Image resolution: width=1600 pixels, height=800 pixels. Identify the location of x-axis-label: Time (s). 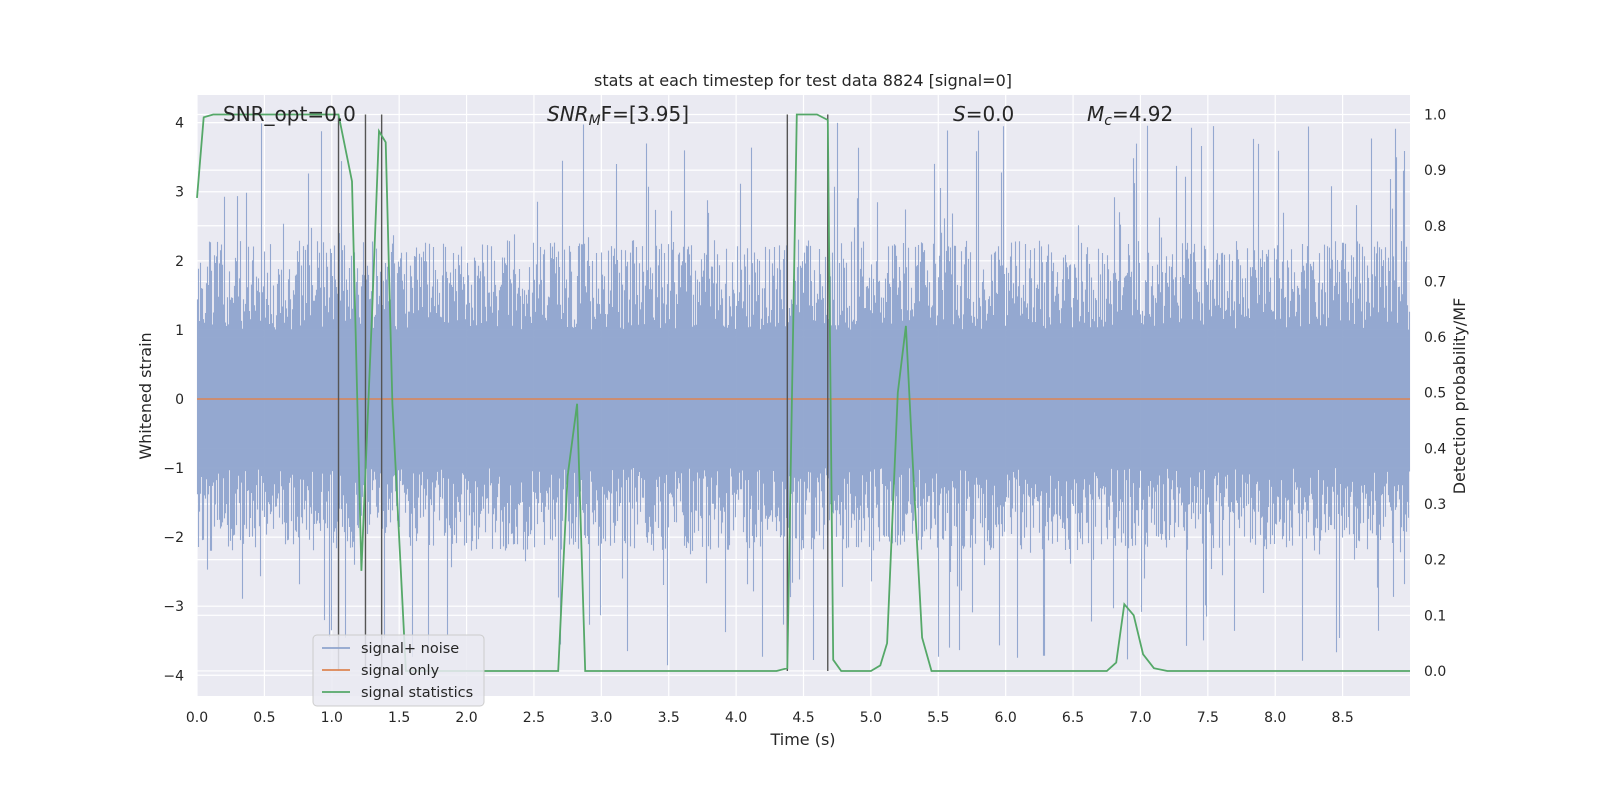
(802, 739).